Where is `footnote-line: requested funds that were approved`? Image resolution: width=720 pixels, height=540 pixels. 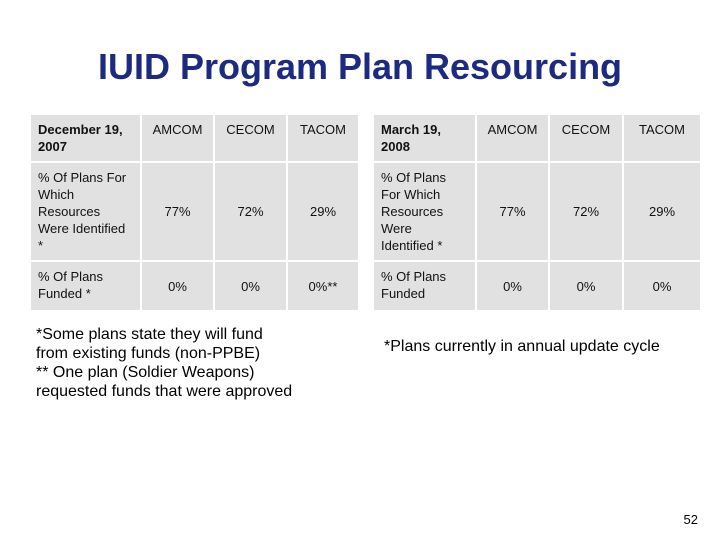 footnote-line: requested funds that were approved is located at coordinates (164, 391).